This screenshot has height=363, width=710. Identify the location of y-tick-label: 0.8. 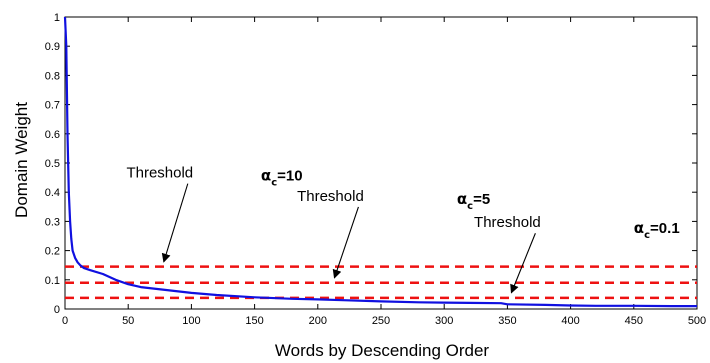
(52, 76).